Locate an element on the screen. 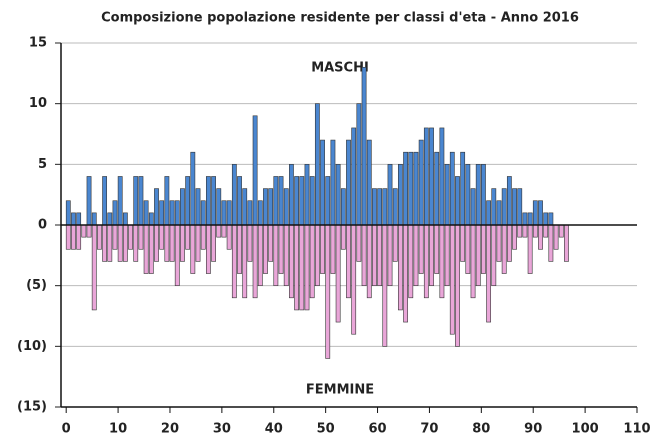 Image resolution: width=659 pixels, height=443 pixels. x-tick-label: 70 is located at coordinates (429, 429).